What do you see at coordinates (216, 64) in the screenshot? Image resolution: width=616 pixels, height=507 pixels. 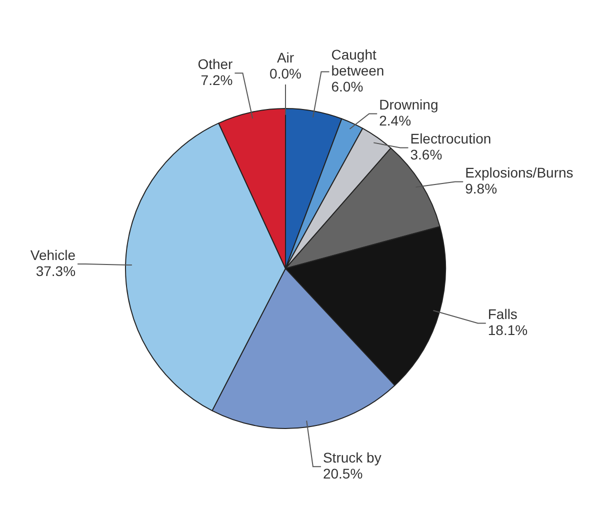 I see `slice-label: Other` at bounding box center [216, 64].